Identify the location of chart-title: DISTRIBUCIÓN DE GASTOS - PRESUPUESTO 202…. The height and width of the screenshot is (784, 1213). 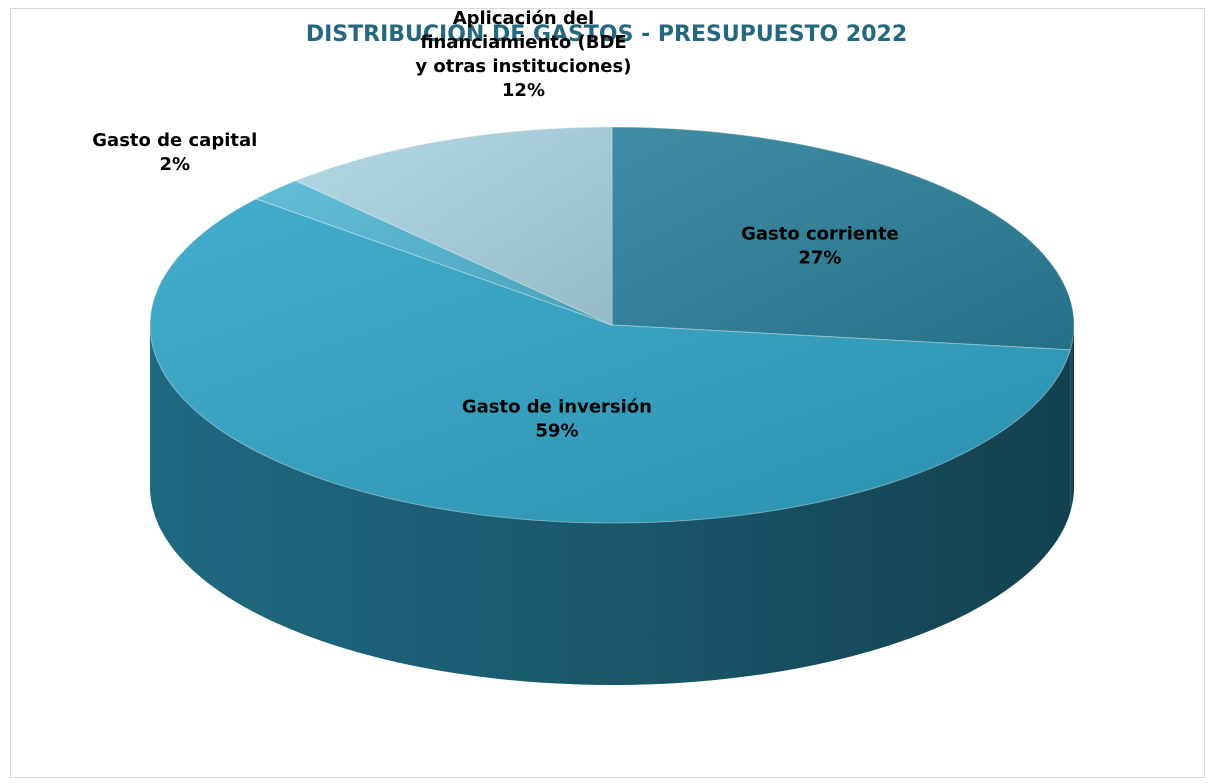
(606, 34).